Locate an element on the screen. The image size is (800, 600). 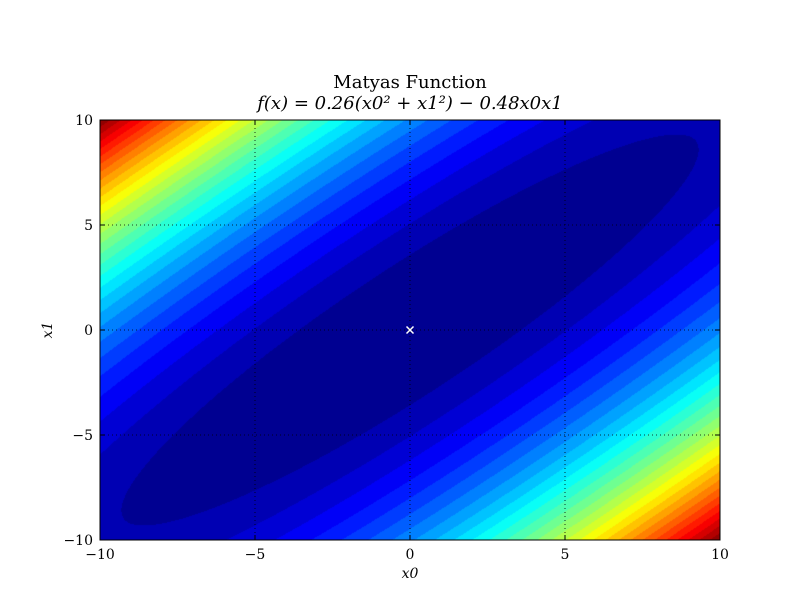
x-tick-label: 0 is located at coordinates (410, 555).